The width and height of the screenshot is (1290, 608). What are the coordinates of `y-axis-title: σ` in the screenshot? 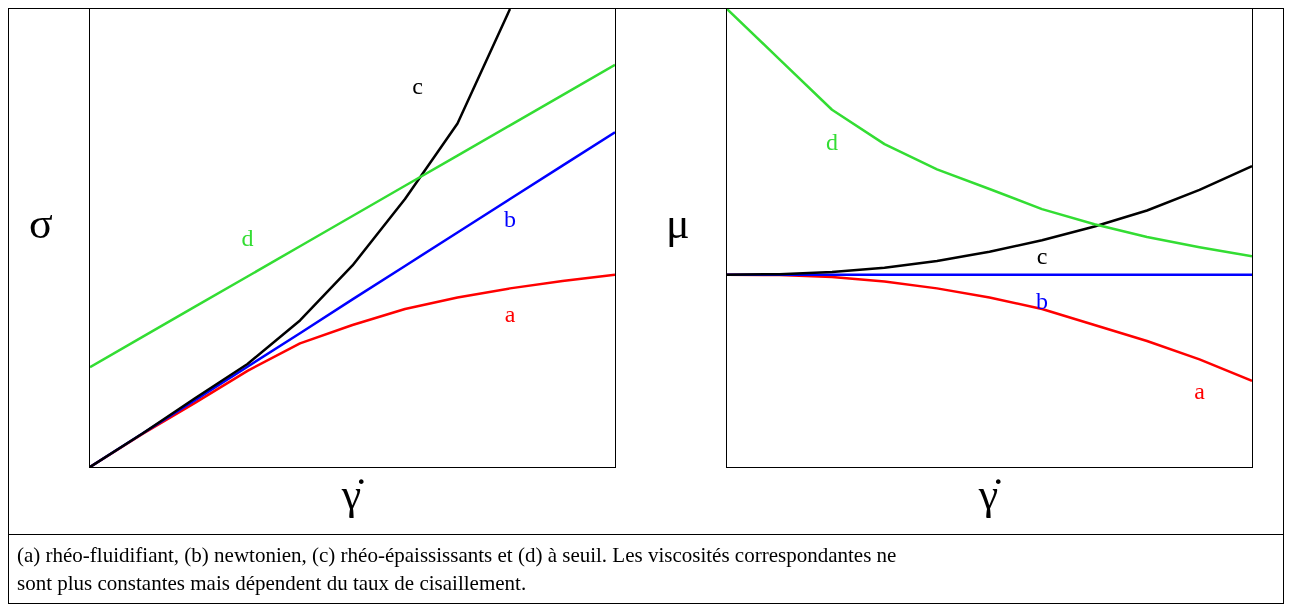 It's located at (41, 223).